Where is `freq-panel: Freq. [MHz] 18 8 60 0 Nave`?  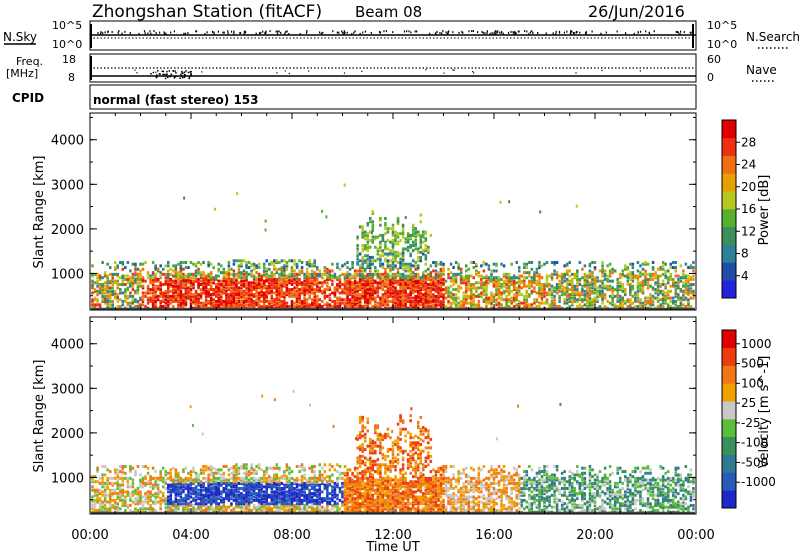
freq-panel: Freq. [MHz] 18 8 60 0 Nave is located at coordinates (391, 68).